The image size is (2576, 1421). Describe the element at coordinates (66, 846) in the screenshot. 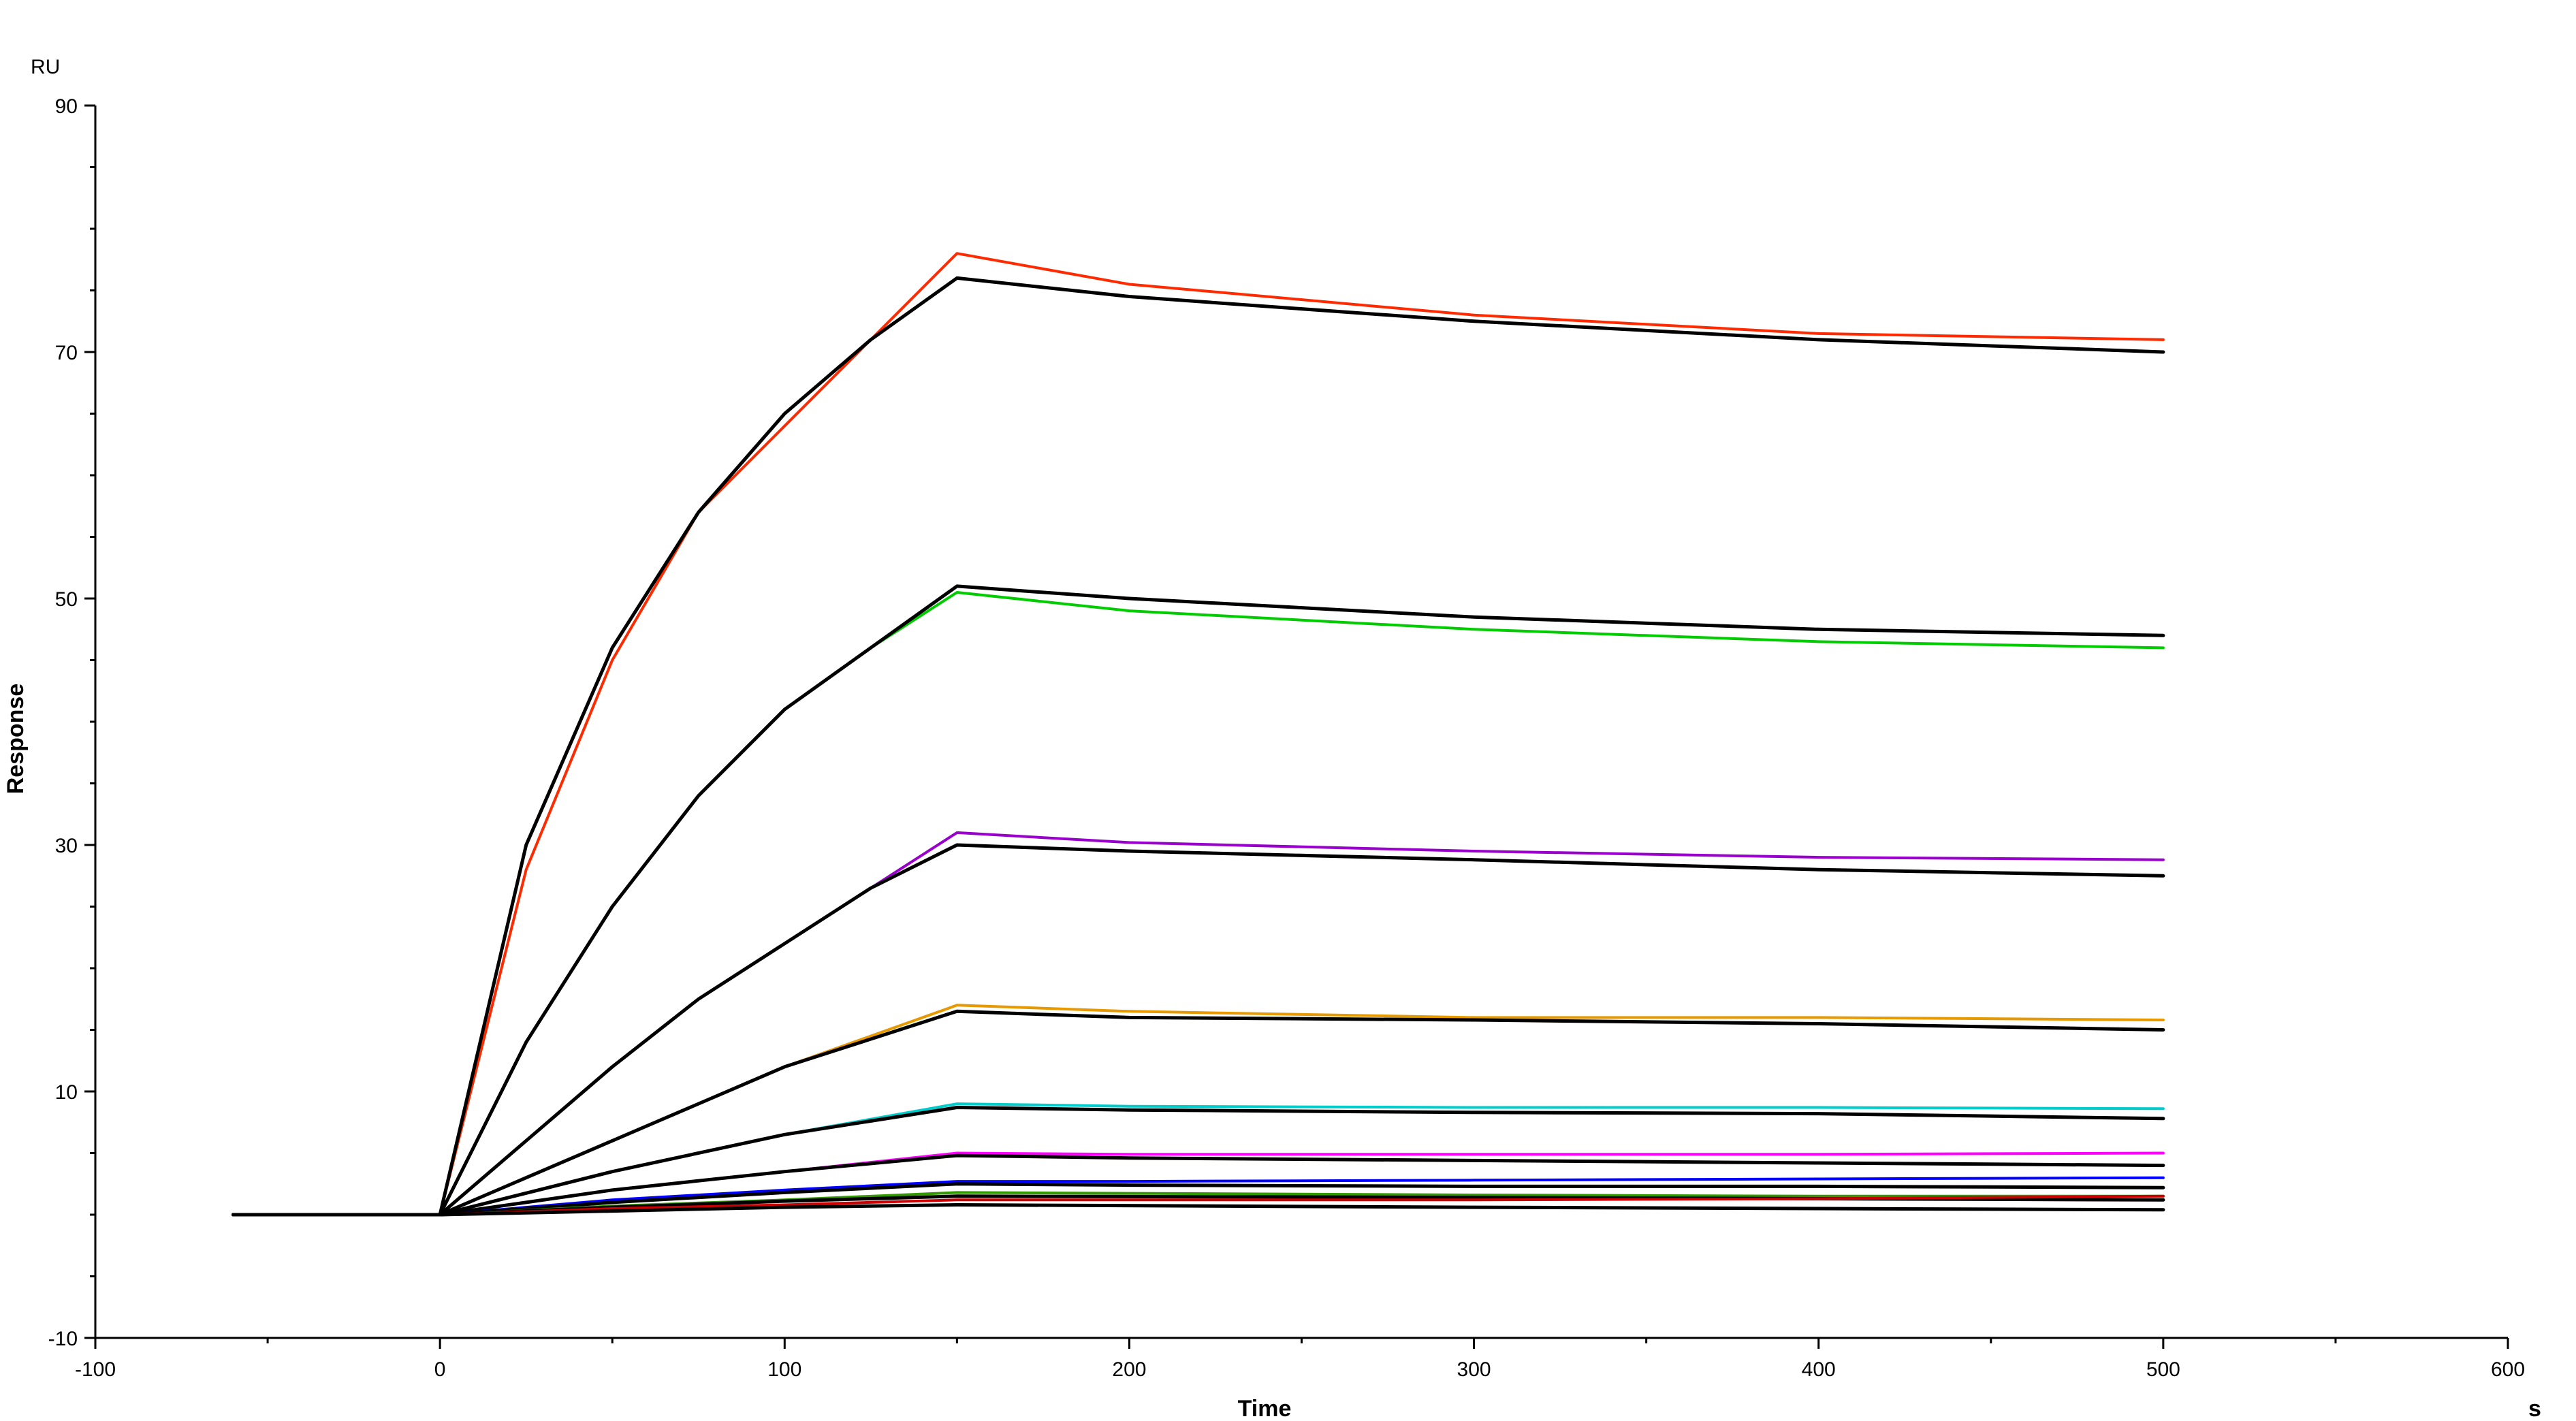

I see `y-tick-label: 30` at that location.